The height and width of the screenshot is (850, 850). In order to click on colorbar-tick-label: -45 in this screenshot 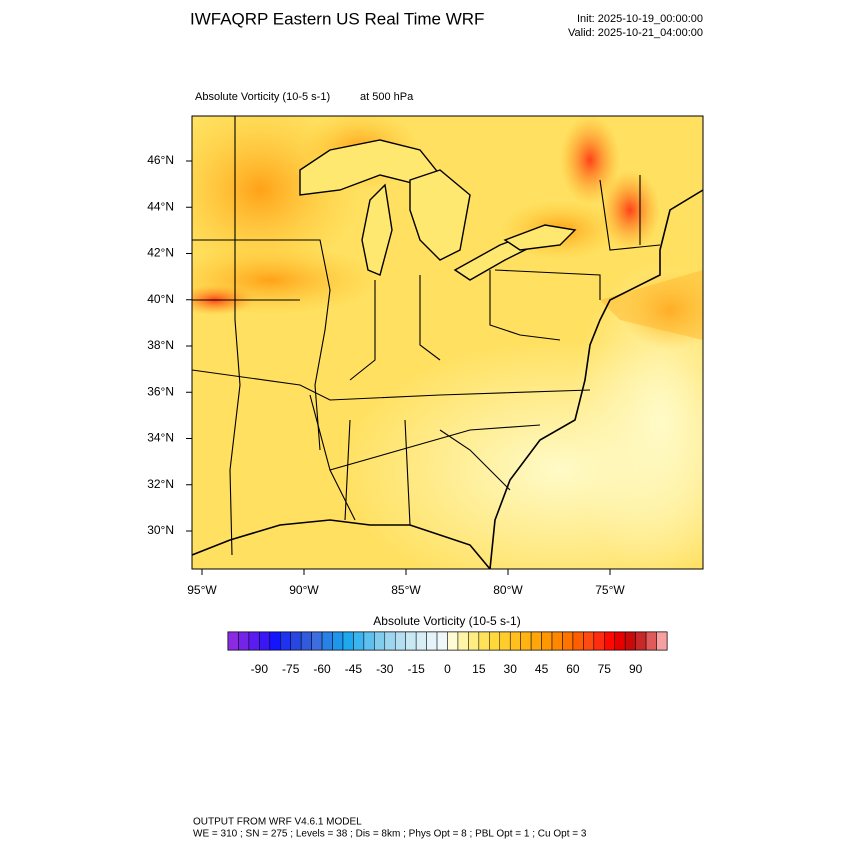, I will do `click(354, 669)`.